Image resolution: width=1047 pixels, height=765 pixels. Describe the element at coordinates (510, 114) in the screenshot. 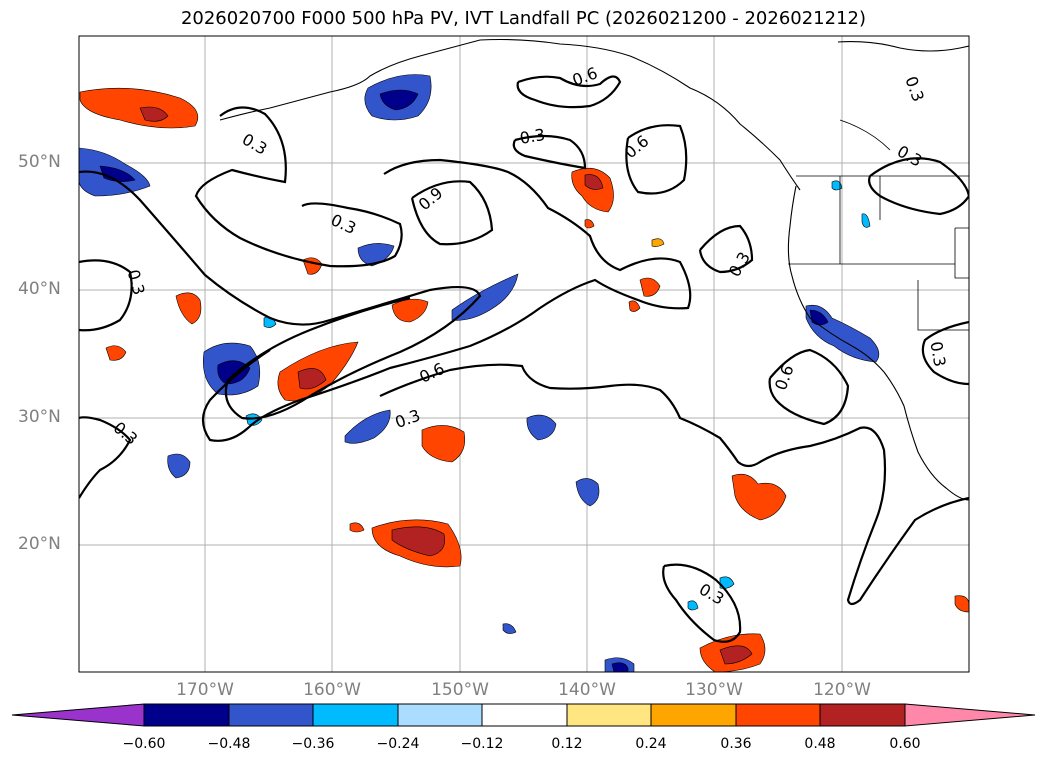

I see `alaska-coast` at that location.